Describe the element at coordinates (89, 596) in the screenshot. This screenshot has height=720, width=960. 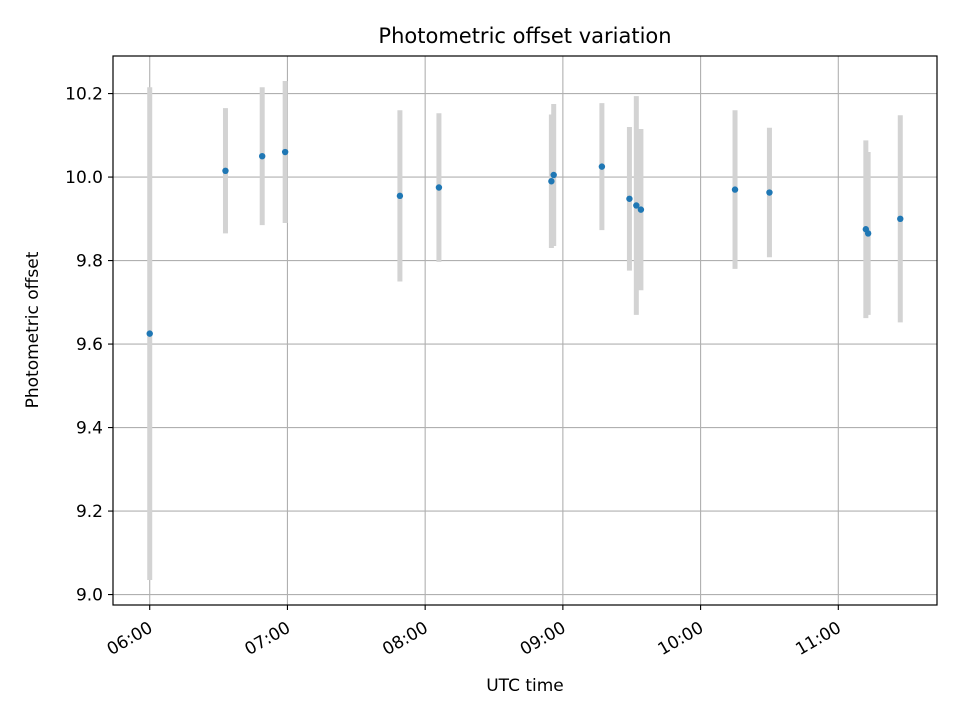
I see `y-tick-label: 9.0` at that location.